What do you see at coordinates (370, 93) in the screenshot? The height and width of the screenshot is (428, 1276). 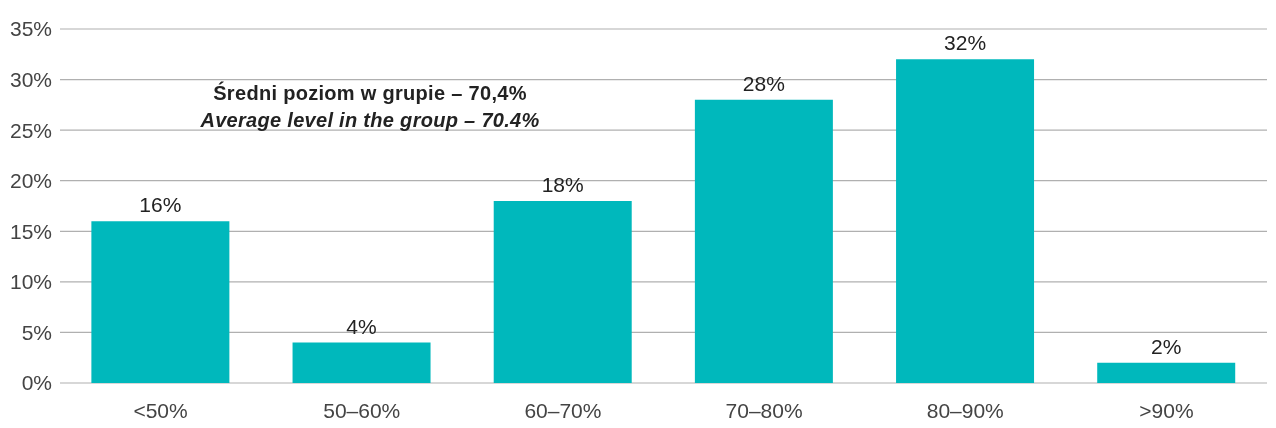 I see `annotation: Średni poziom w grupie – 70,4%` at bounding box center [370, 93].